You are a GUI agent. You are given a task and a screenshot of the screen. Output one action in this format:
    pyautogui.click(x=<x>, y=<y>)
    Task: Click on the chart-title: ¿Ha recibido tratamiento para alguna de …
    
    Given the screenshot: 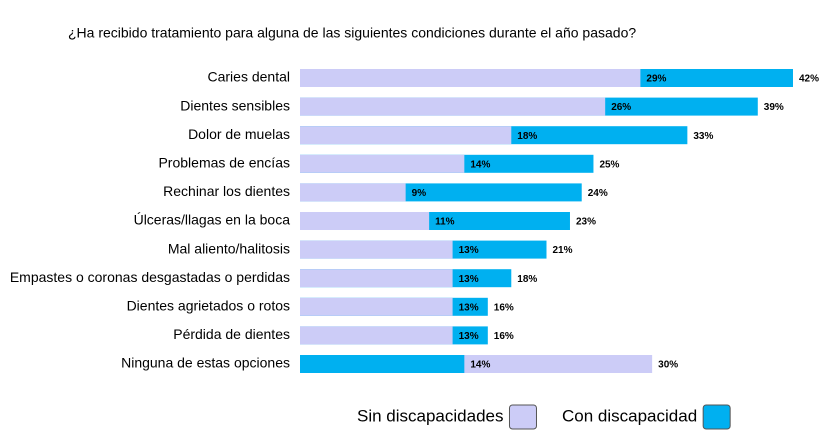 What is the action you would take?
    pyautogui.click(x=352, y=33)
    